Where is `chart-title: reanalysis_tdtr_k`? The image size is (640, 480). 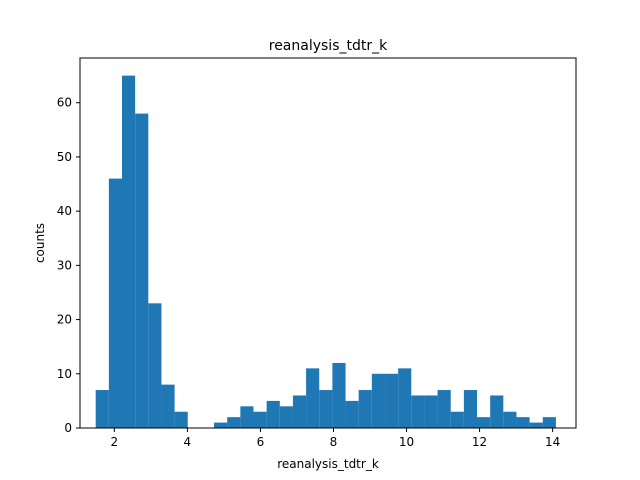 chart-title: reanalysis_tdtr_k is located at coordinates (328, 46).